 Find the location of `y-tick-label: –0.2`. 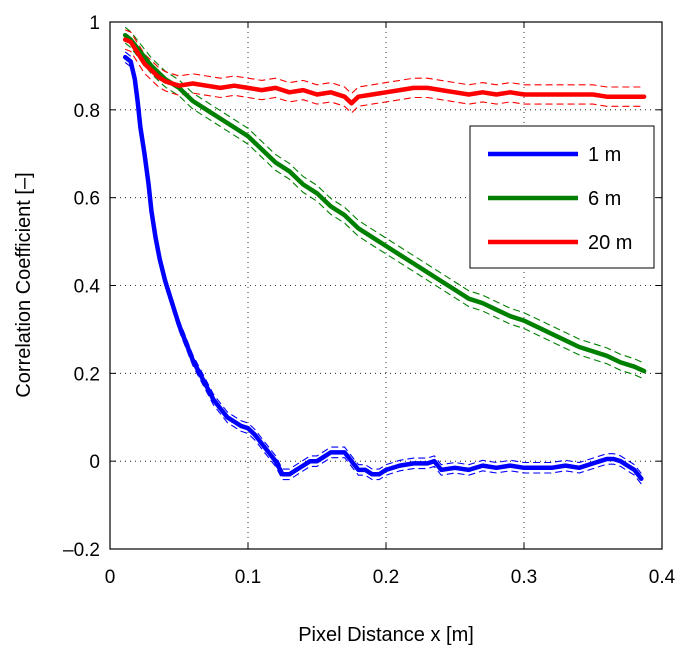

y-tick-label: –0.2 is located at coordinates (81, 550).